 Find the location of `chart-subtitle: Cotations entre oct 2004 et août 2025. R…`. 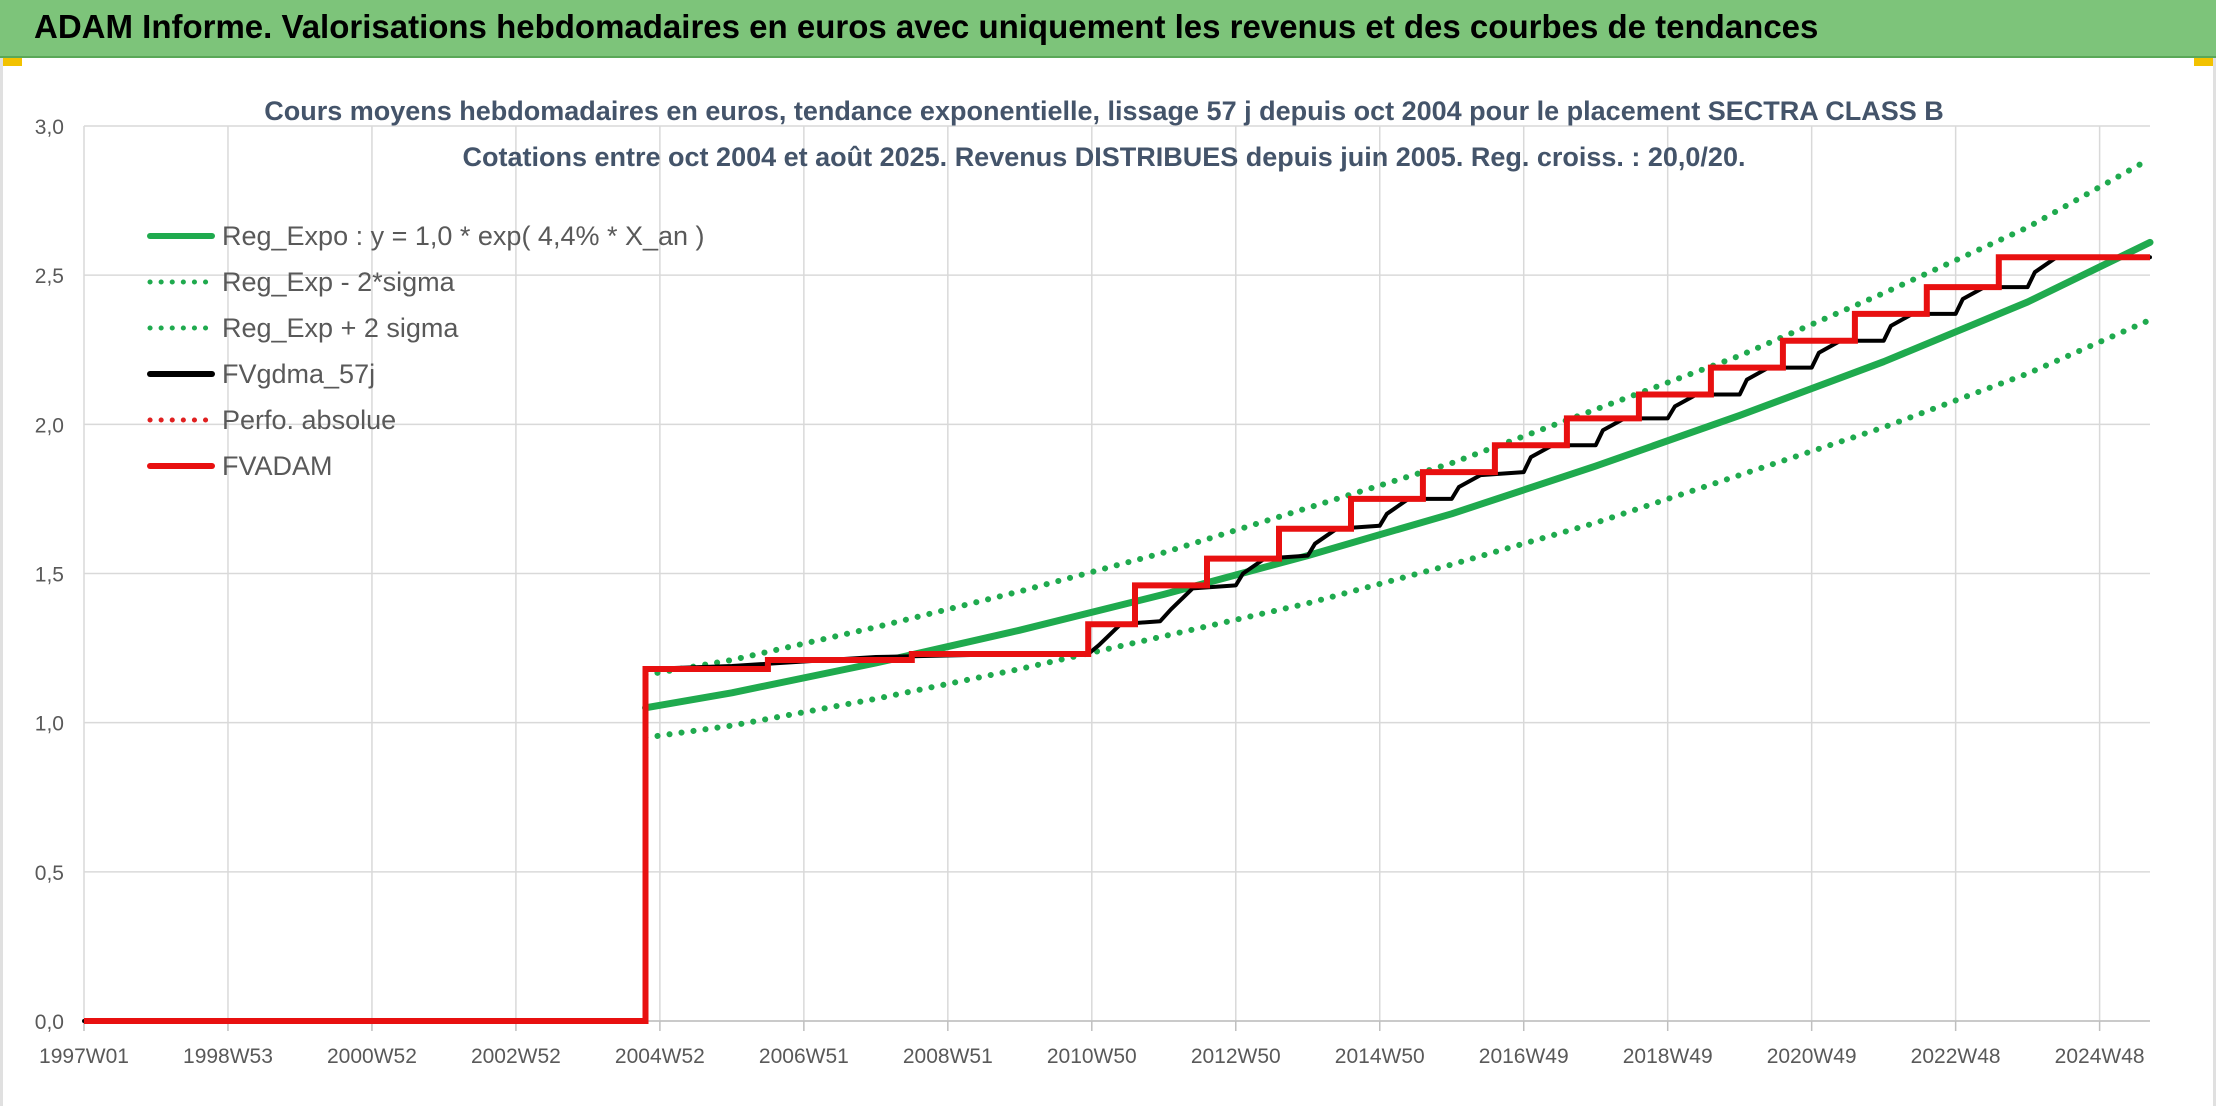

chart-subtitle: Cotations entre oct 2004 et août 2025. R… is located at coordinates (1104, 157).